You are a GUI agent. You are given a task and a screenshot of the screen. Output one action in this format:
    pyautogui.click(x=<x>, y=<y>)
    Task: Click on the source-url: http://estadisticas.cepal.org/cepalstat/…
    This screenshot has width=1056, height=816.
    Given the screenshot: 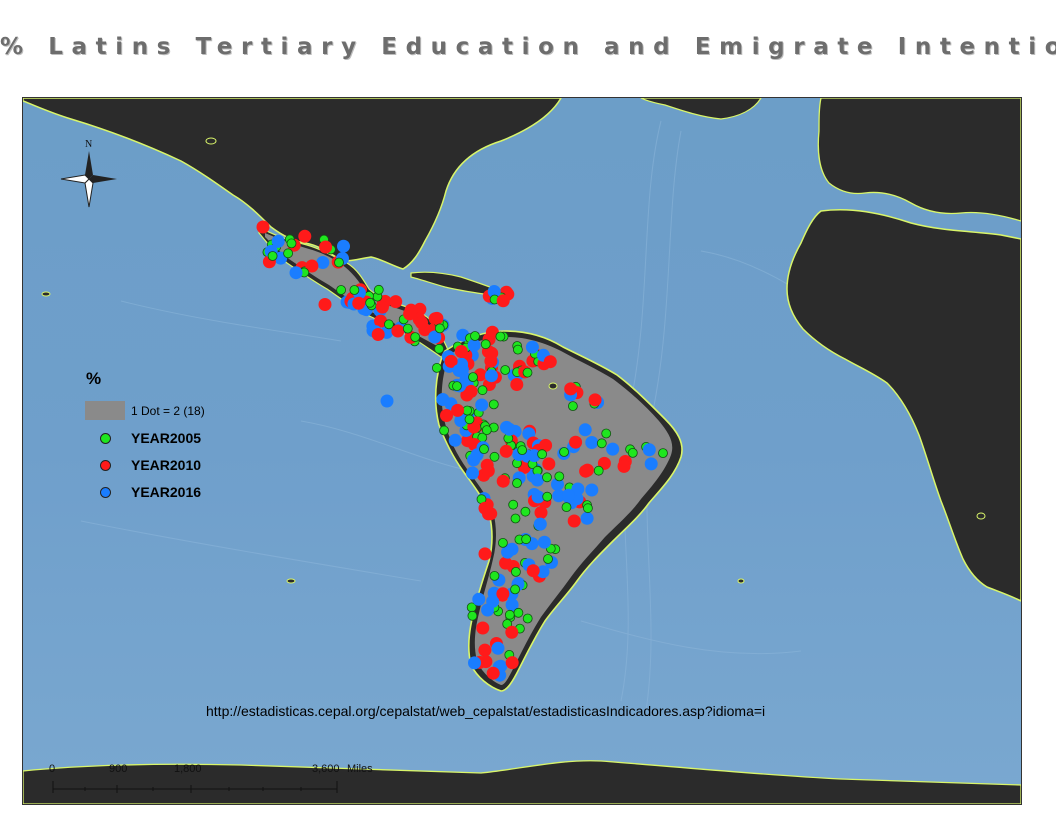 What is the action you would take?
    pyautogui.click(x=486, y=711)
    